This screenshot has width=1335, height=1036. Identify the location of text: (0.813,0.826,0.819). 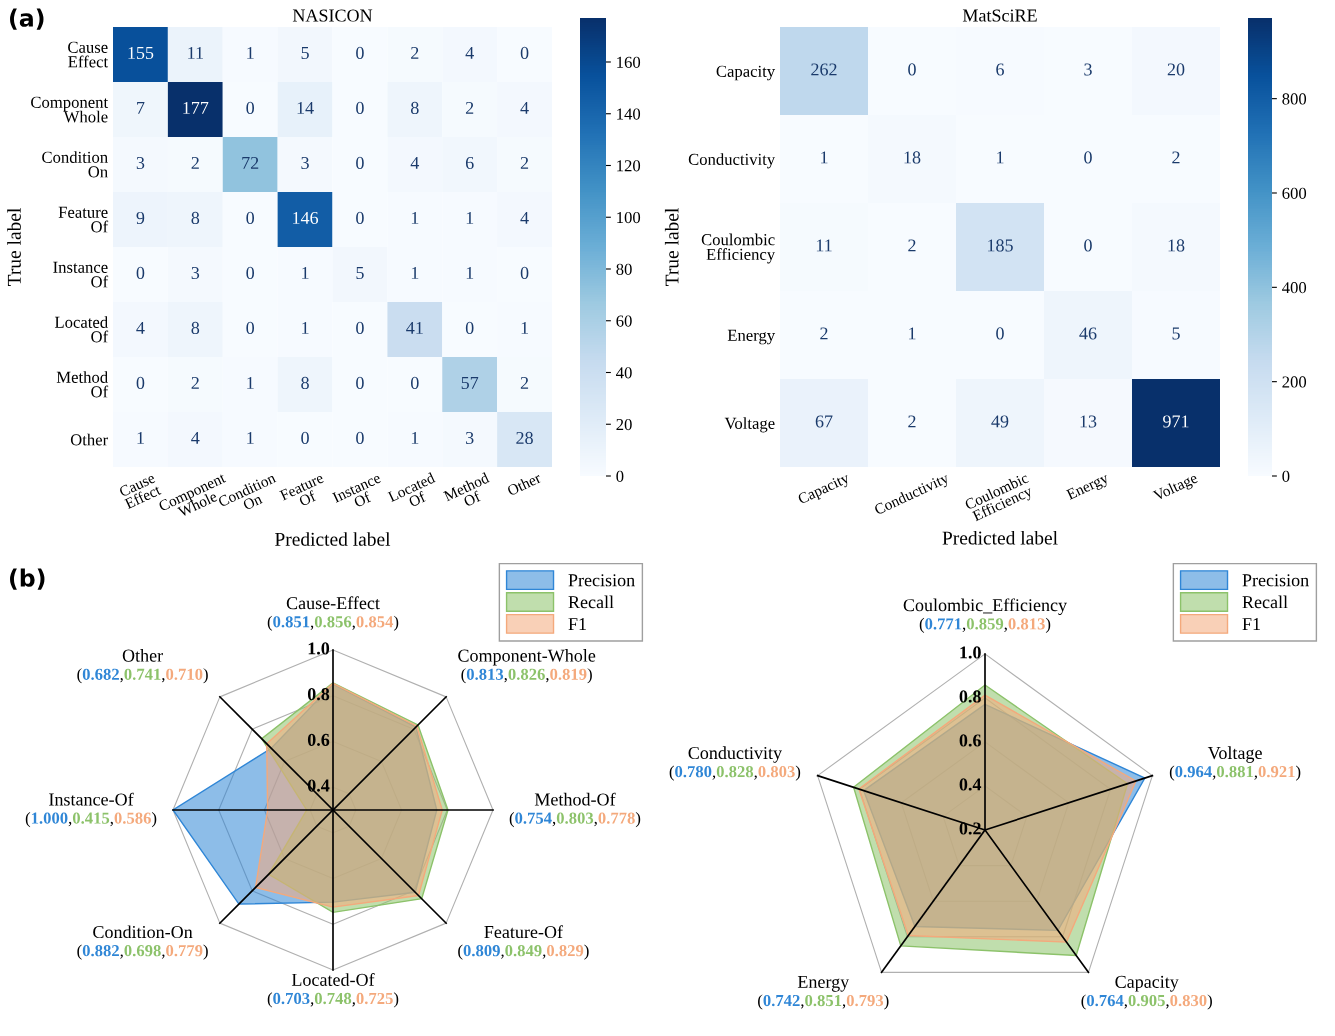
(526, 676).